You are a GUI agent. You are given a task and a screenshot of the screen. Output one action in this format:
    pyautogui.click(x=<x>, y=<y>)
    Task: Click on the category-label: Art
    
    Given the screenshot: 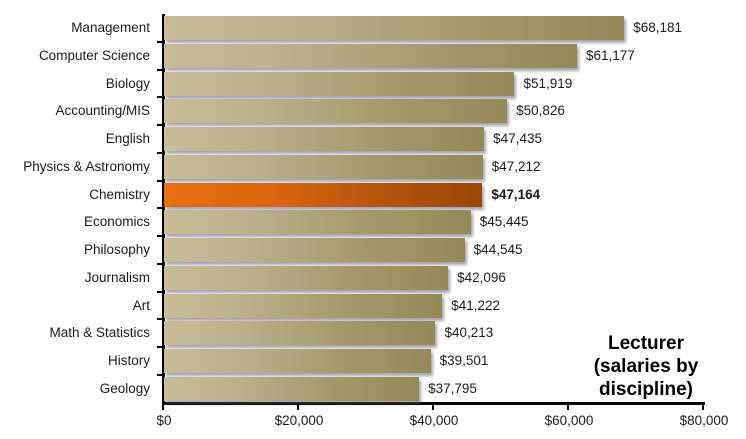 What is the action you would take?
    pyautogui.click(x=141, y=305)
    